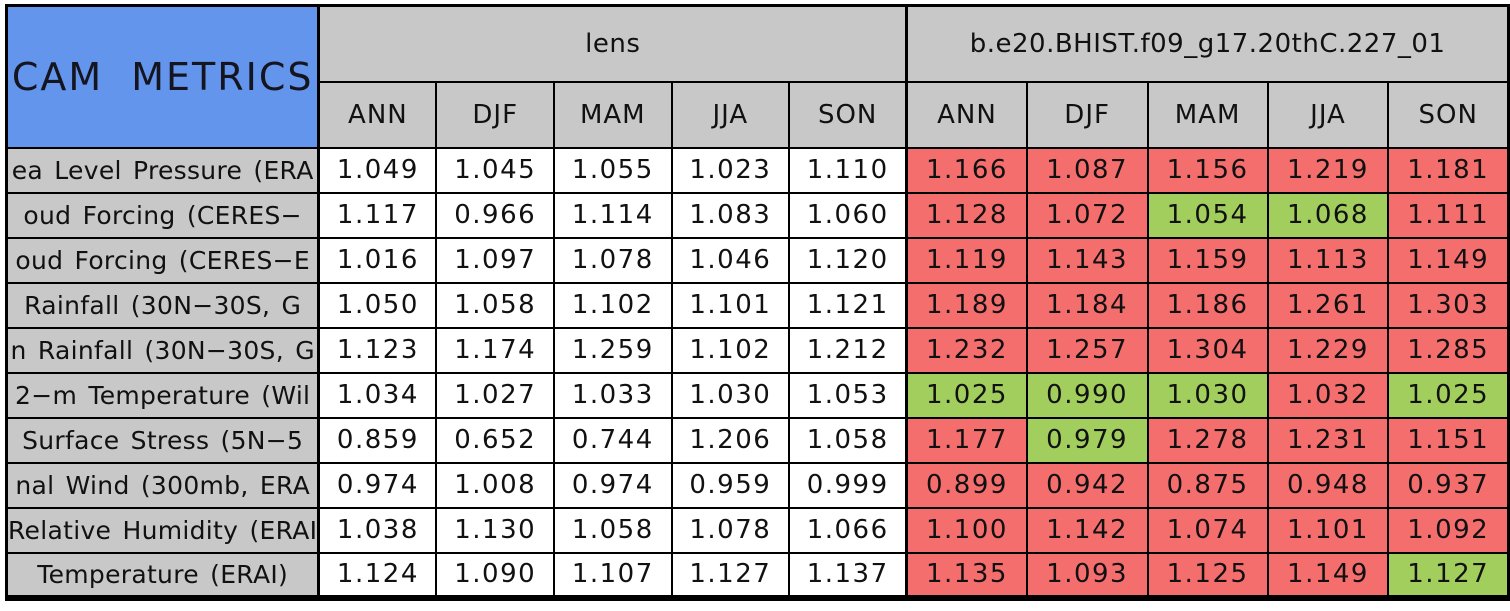  What do you see at coordinates (1207, 305) in the screenshot?
I see `model-value-cell: 1.186` at bounding box center [1207, 305].